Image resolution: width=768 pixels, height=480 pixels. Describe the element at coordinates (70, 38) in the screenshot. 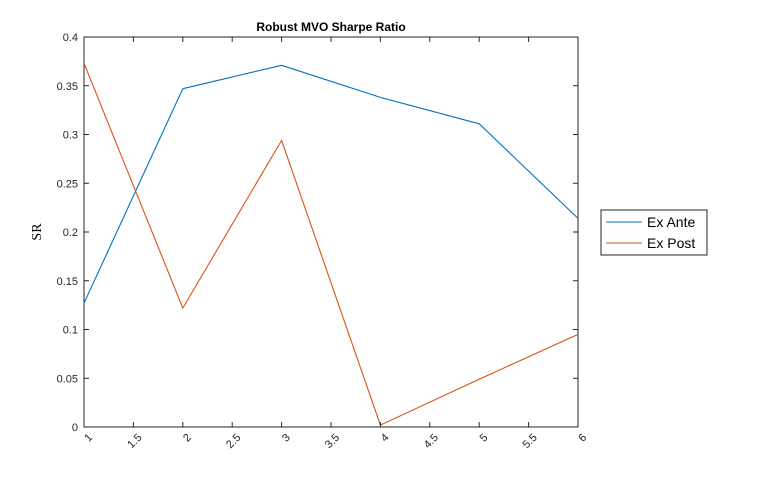

I see `y-tick-label: 0.4` at that location.